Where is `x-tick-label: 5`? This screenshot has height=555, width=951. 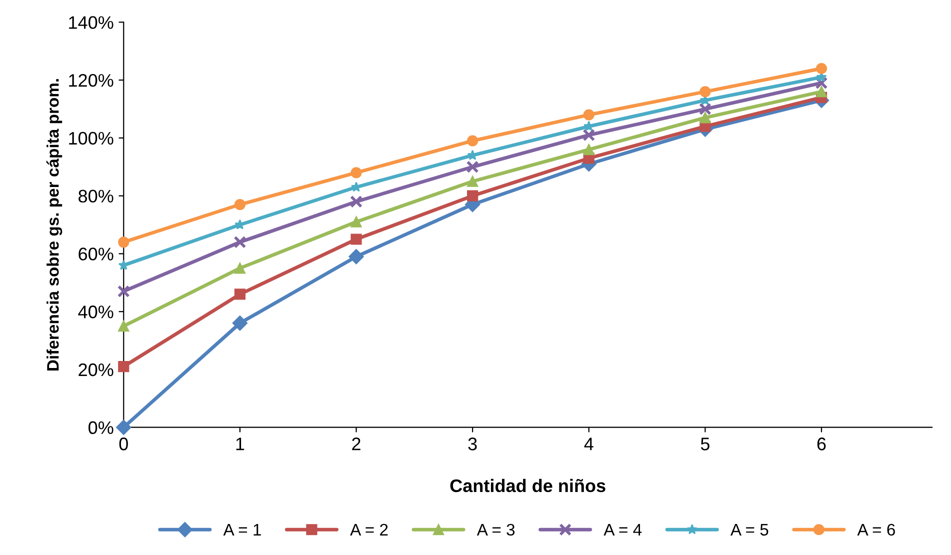
x-tick-label: 5 is located at coordinates (705, 444).